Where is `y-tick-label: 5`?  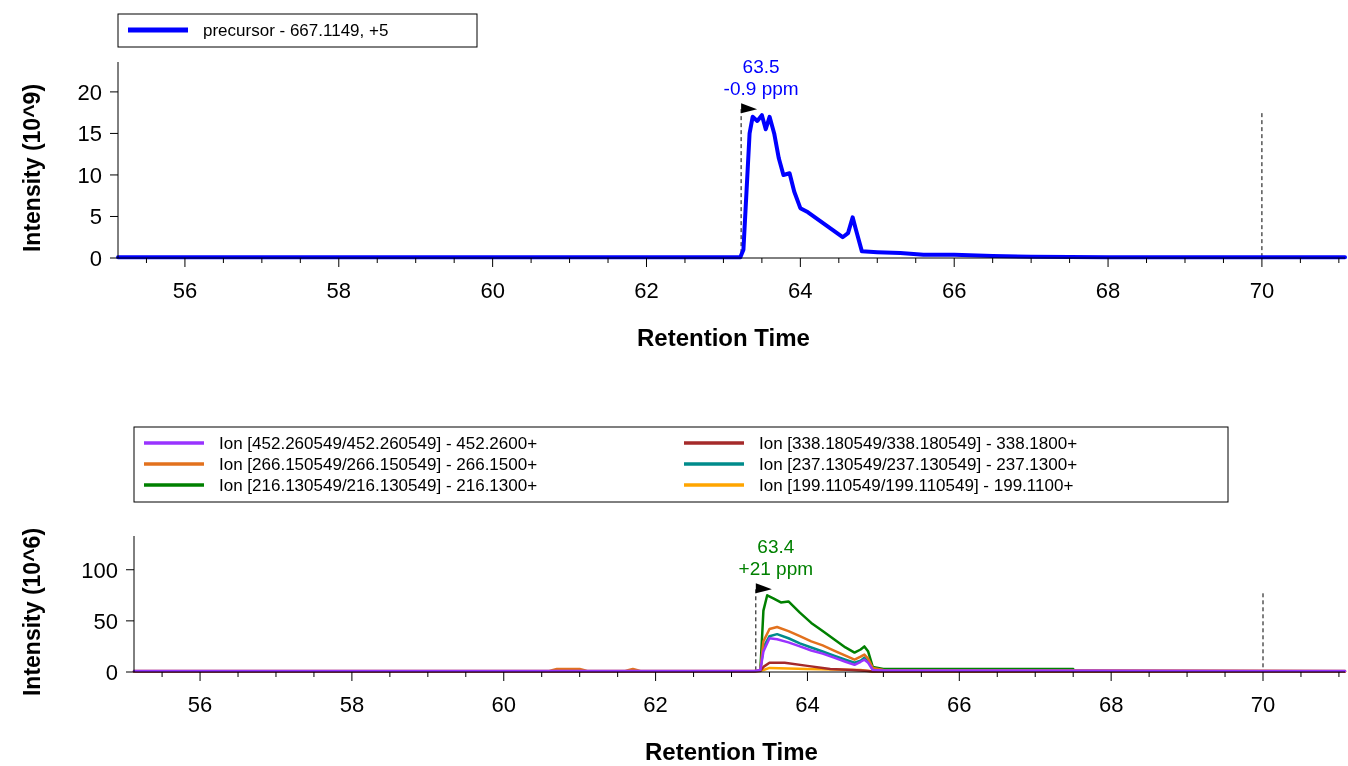
y-tick-label: 5 is located at coordinates (95, 217).